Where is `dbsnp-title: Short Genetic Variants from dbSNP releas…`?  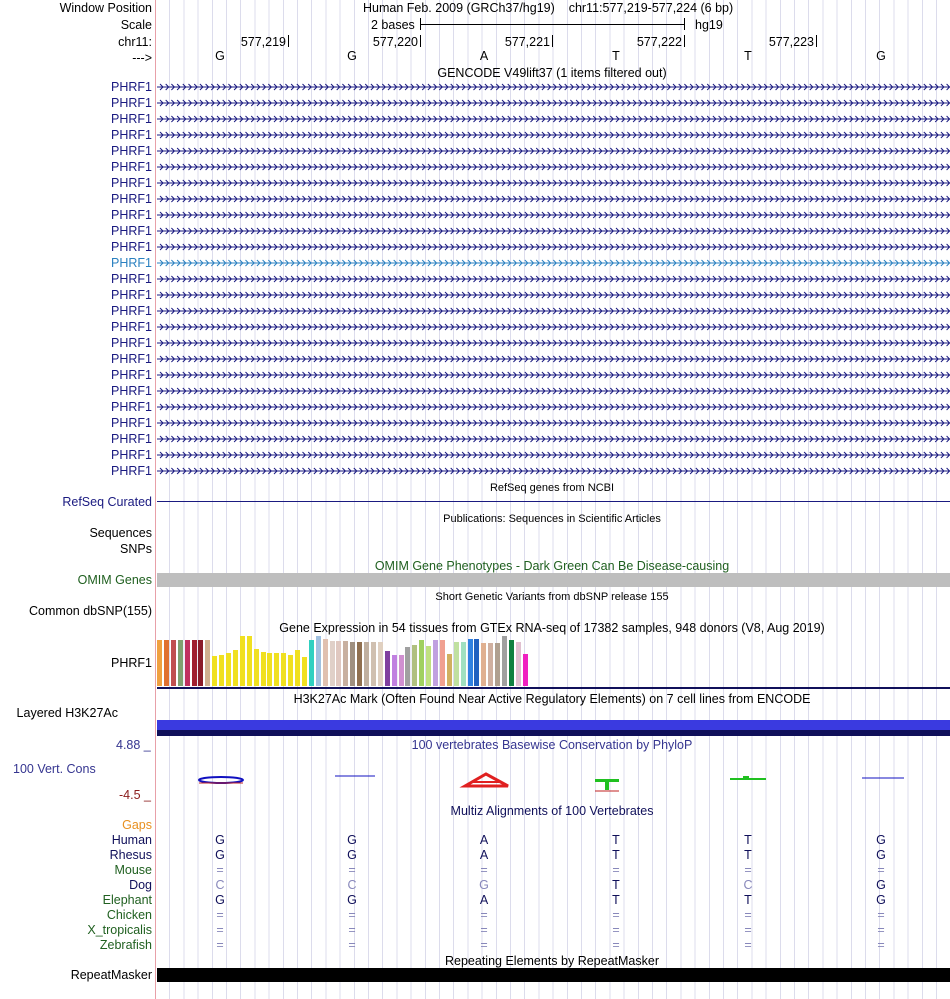 dbsnp-title: Short Genetic Variants from dbSNP releas… is located at coordinates (552, 597).